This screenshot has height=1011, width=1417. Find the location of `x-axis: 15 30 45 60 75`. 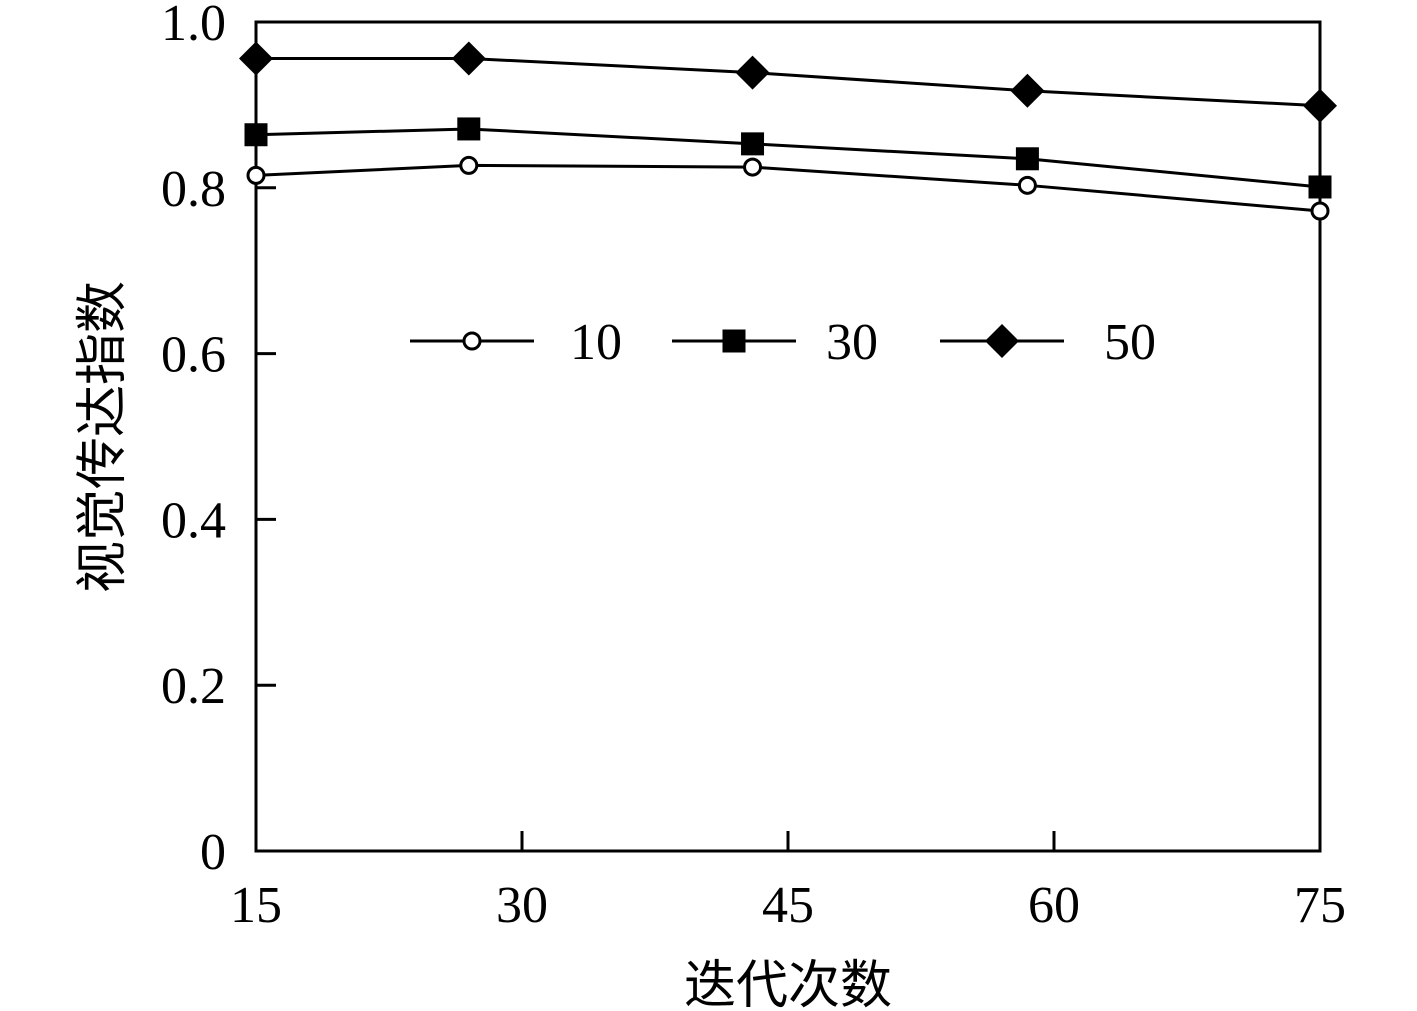

x-axis: 15 30 45 60 75 is located at coordinates (788, 882).